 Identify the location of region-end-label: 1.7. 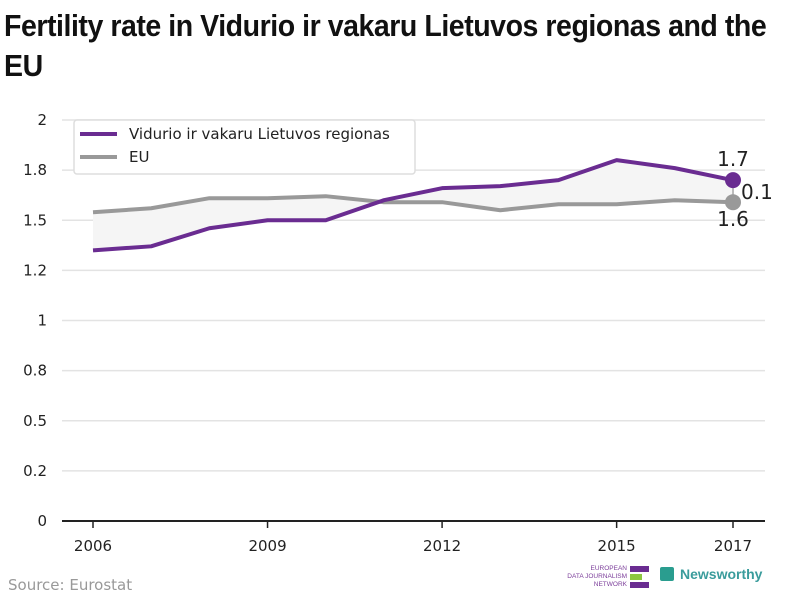
(733, 159).